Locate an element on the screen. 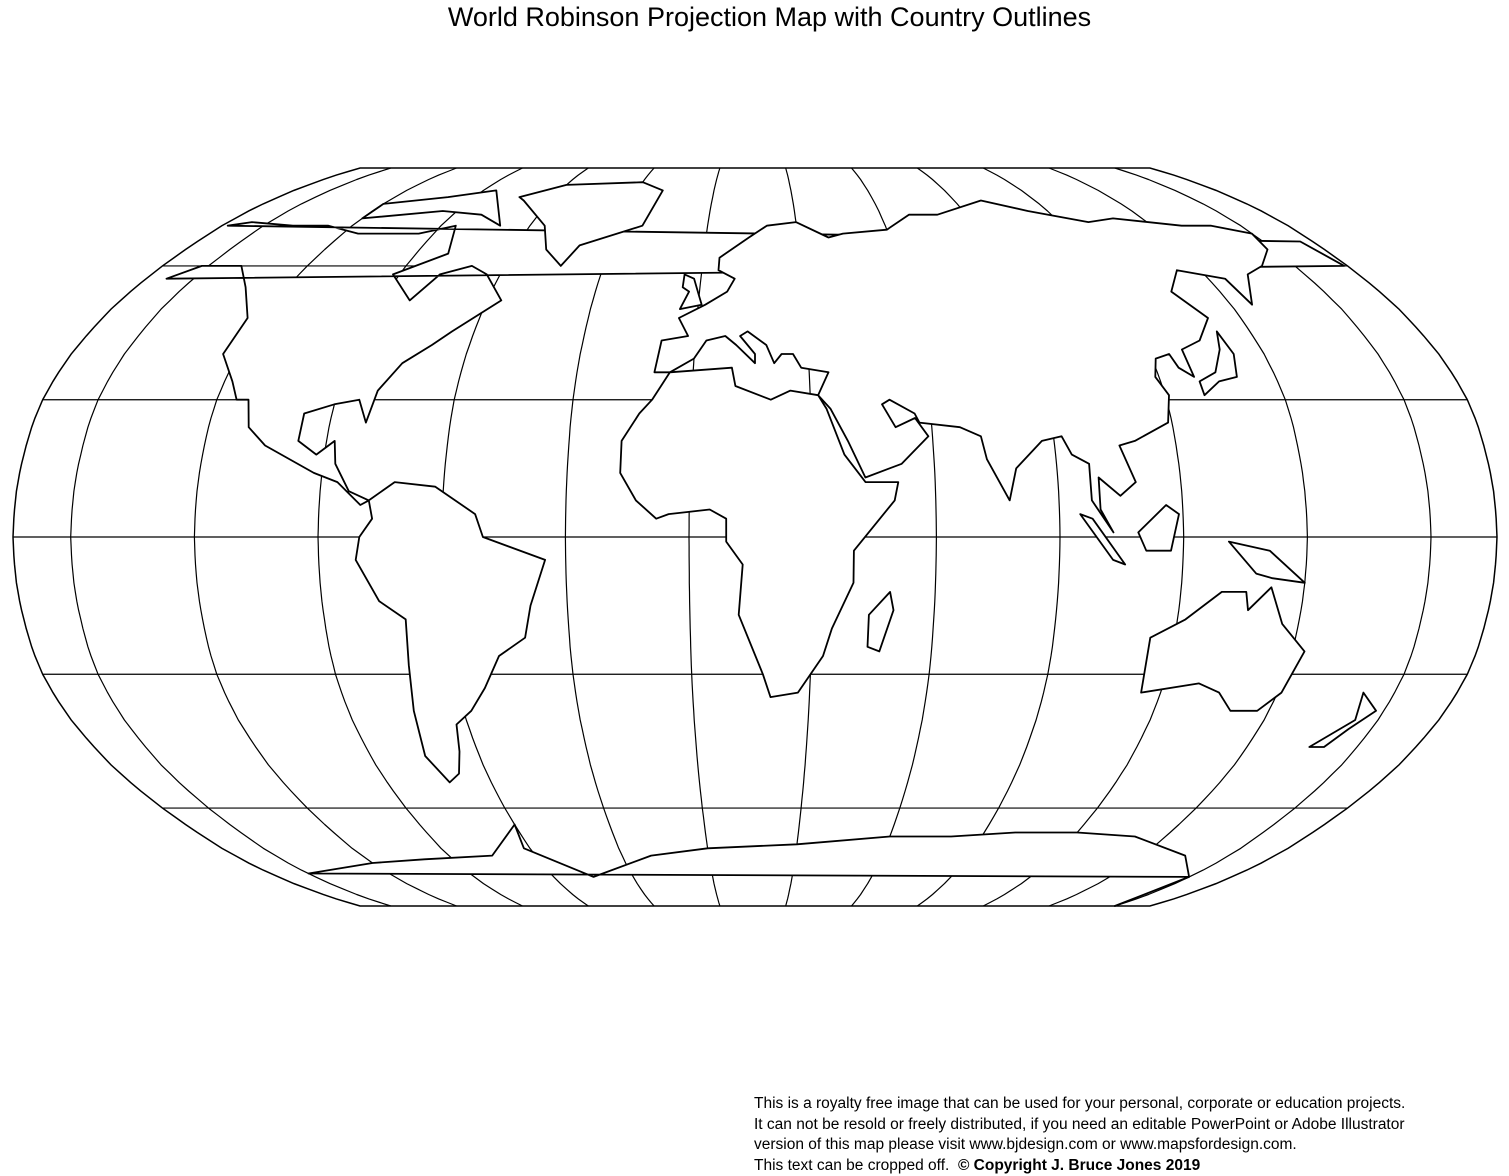 The width and height of the screenshot is (1509, 1176). borneo is located at coordinates (1158, 528).